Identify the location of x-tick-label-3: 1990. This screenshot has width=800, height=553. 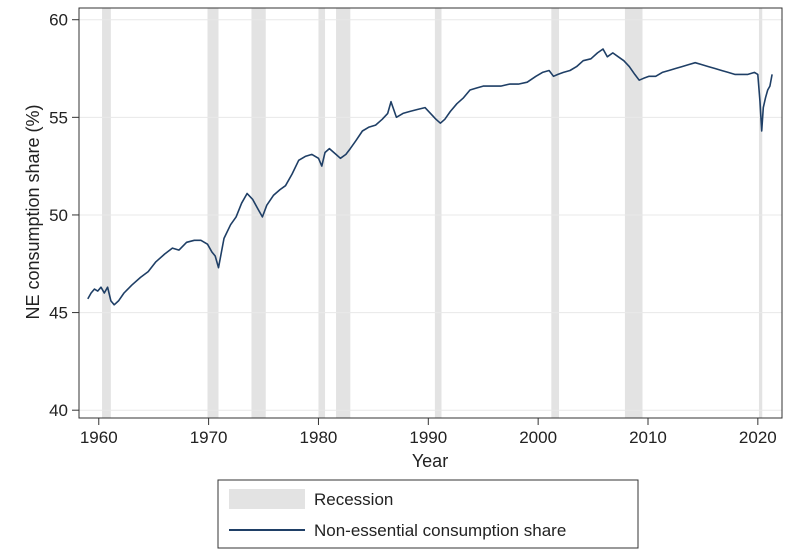
(428, 437).